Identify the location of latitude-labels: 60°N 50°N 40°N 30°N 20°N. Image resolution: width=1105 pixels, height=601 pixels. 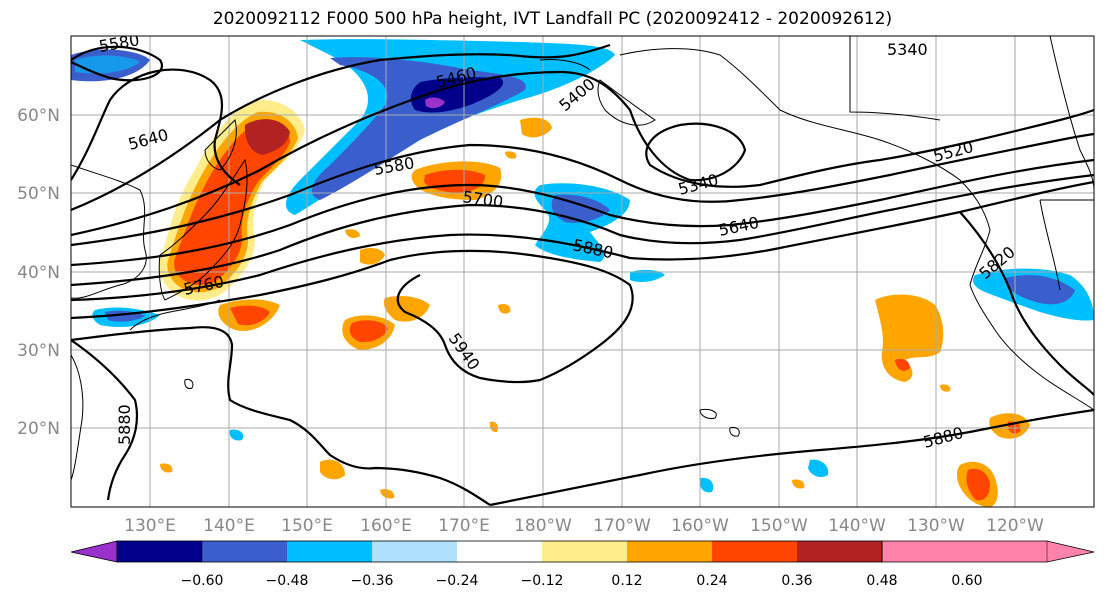
(38, 272).